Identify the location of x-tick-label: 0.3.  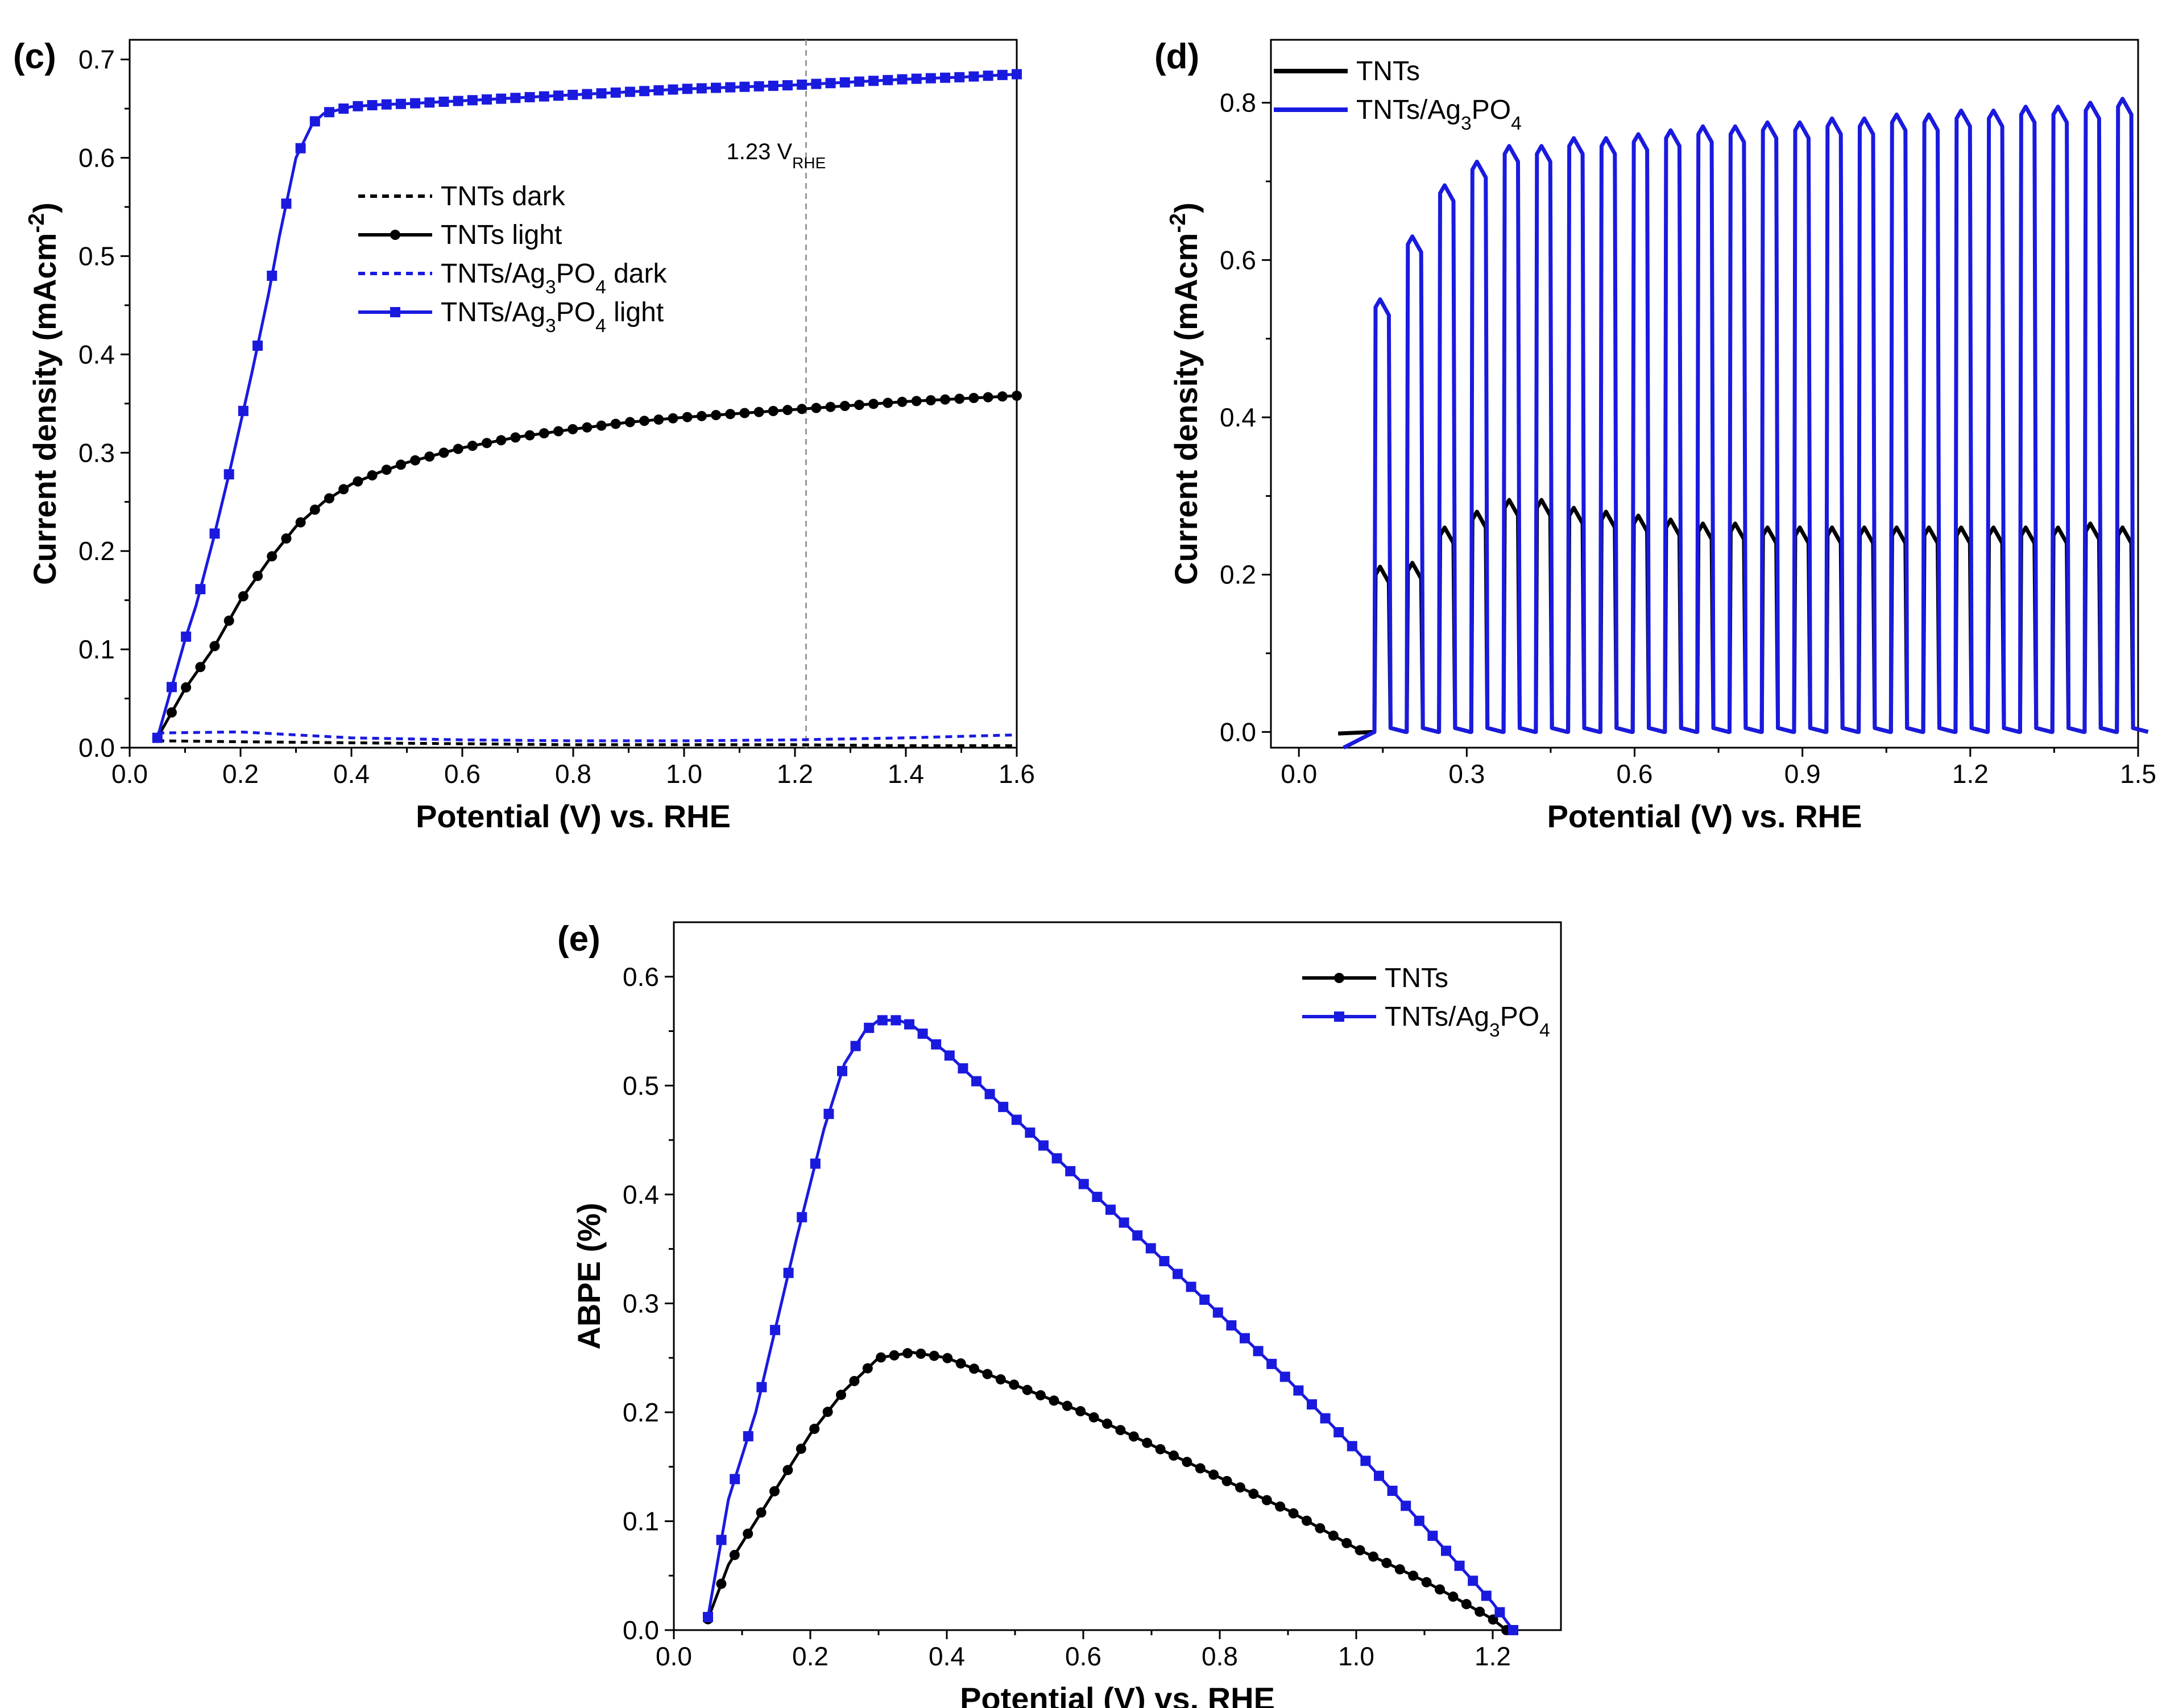
(1467, 774).